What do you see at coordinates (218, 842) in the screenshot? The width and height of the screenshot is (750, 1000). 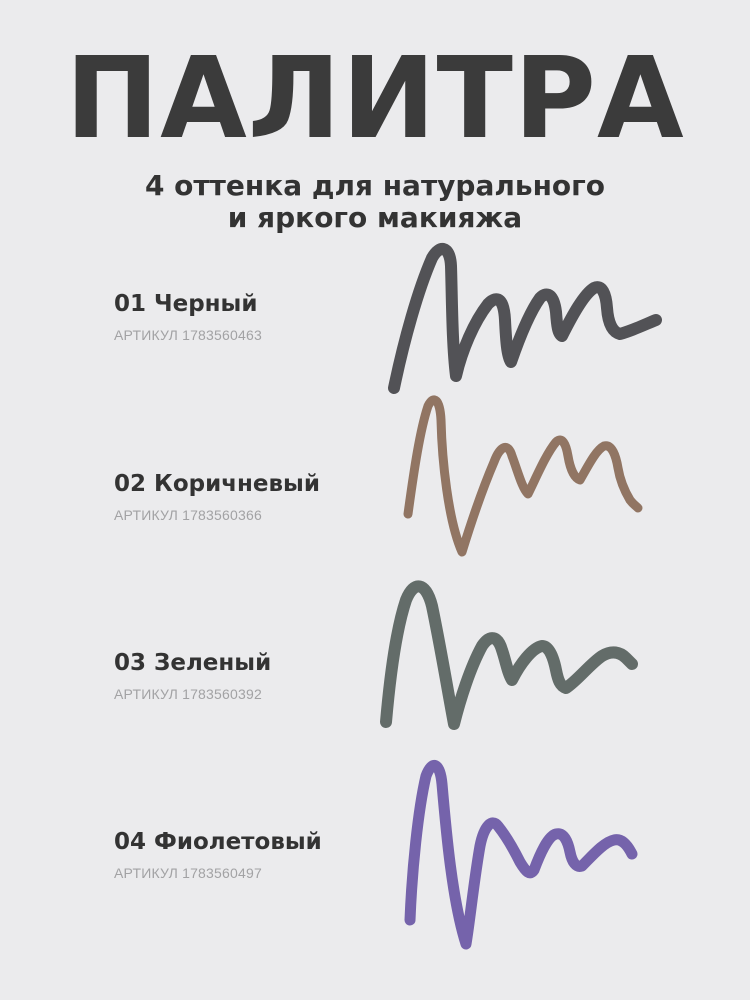 I see `shade-name: 04 Фиолетовый` at bounding box center [218, 842].